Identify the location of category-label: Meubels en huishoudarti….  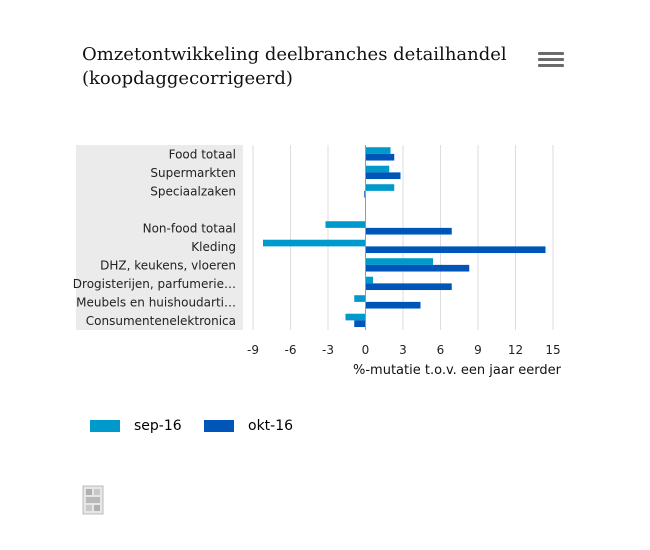
(156, 302).